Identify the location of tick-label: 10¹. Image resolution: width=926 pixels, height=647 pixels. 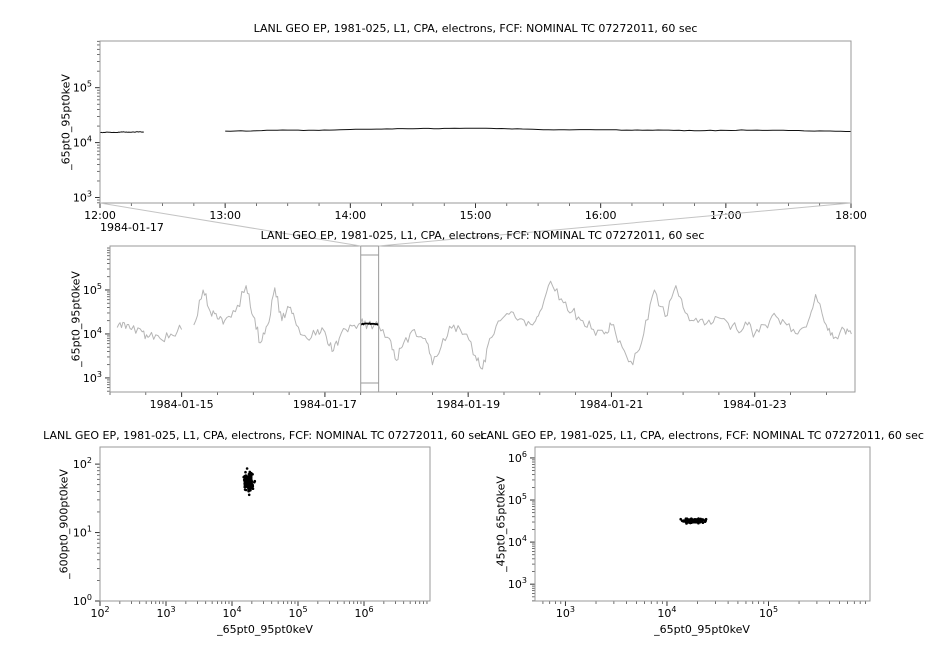
(82, 532).